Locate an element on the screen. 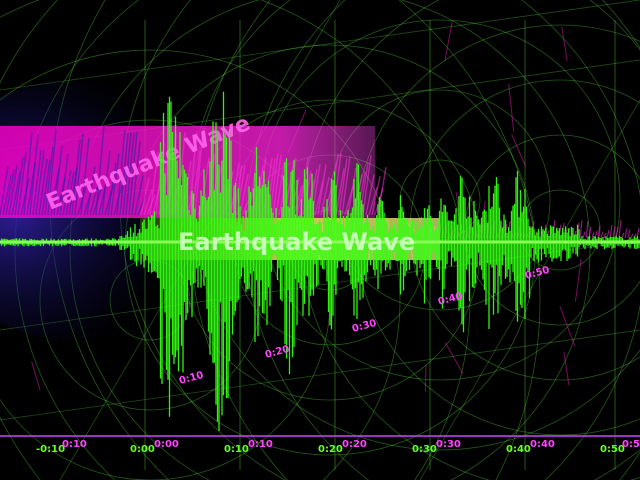  bottom-magenta-tick-label: 0:00 is located at coordinates (166, 444).